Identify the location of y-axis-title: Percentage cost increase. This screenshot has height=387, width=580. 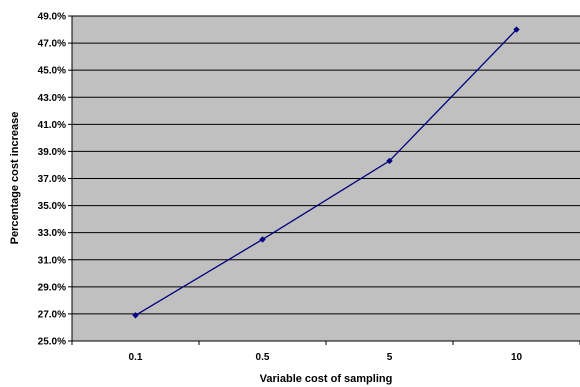
(15, 178).